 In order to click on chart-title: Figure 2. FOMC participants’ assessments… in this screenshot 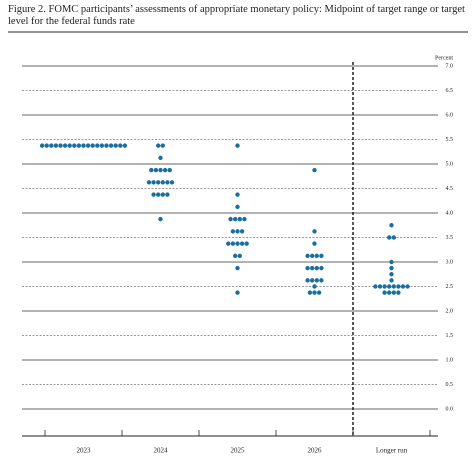, I will do `click(236, 15)`.